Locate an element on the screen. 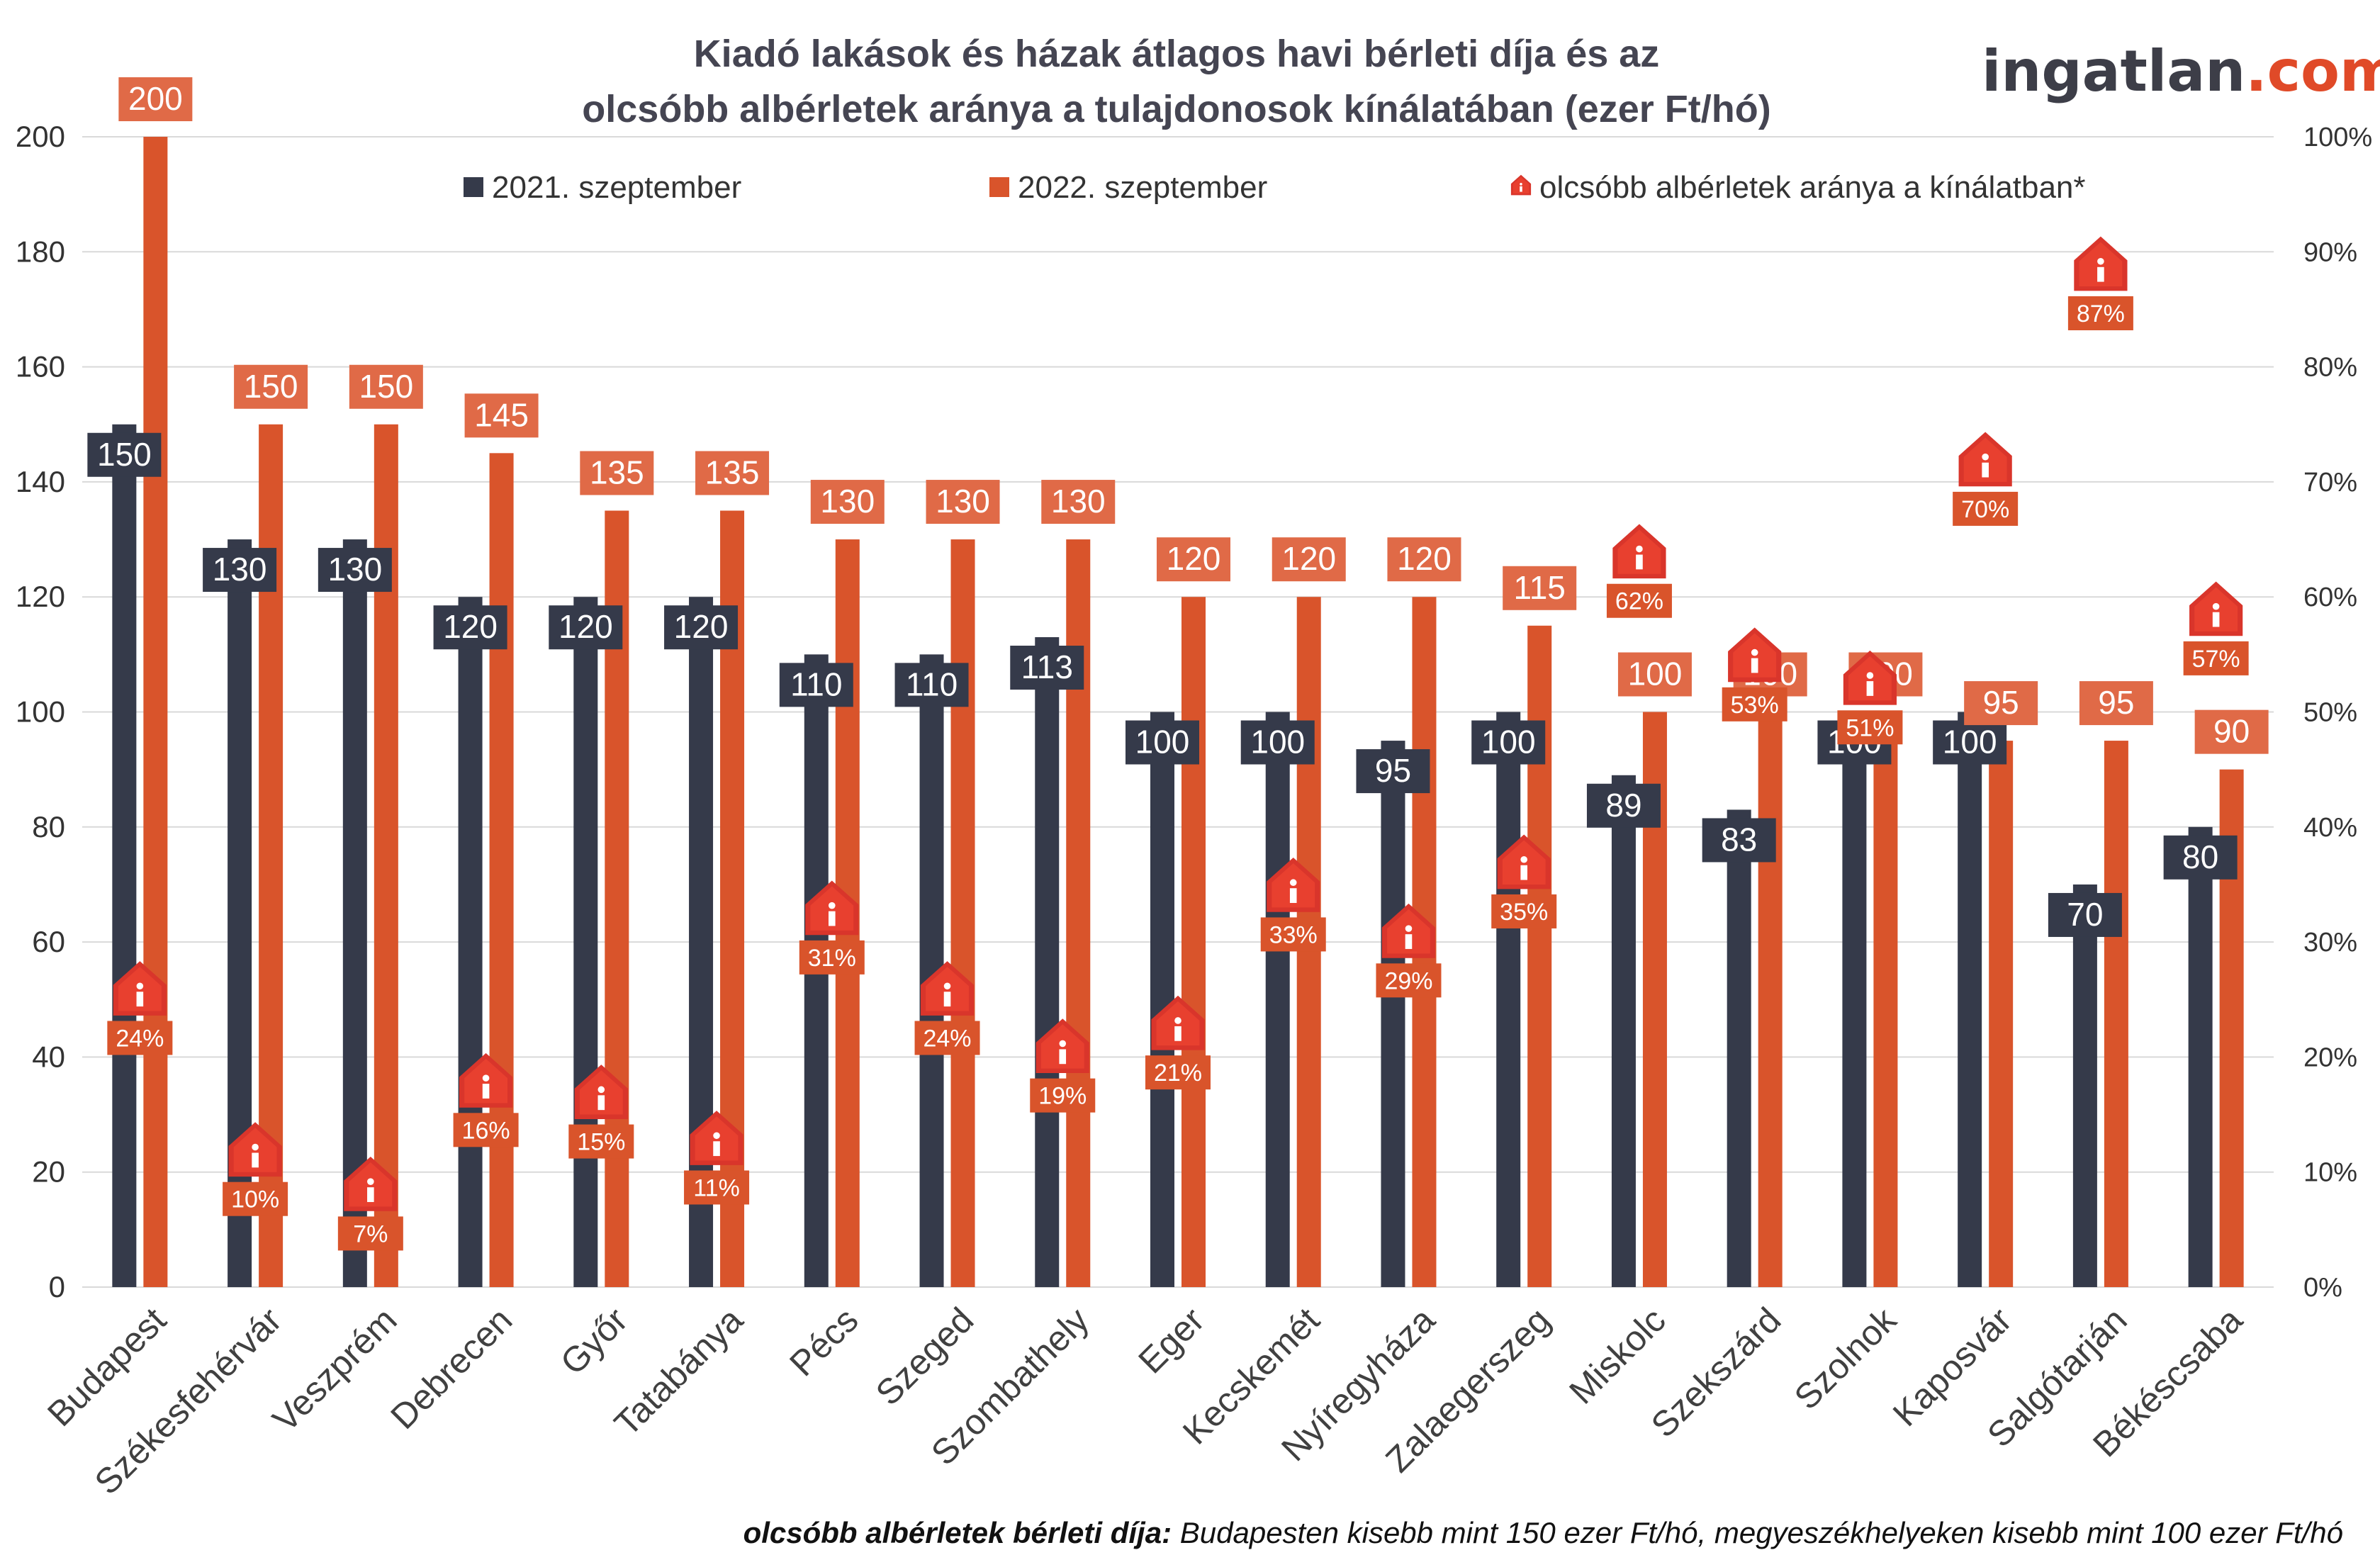  share-label: 10% is located at coordinates (255, 1199).